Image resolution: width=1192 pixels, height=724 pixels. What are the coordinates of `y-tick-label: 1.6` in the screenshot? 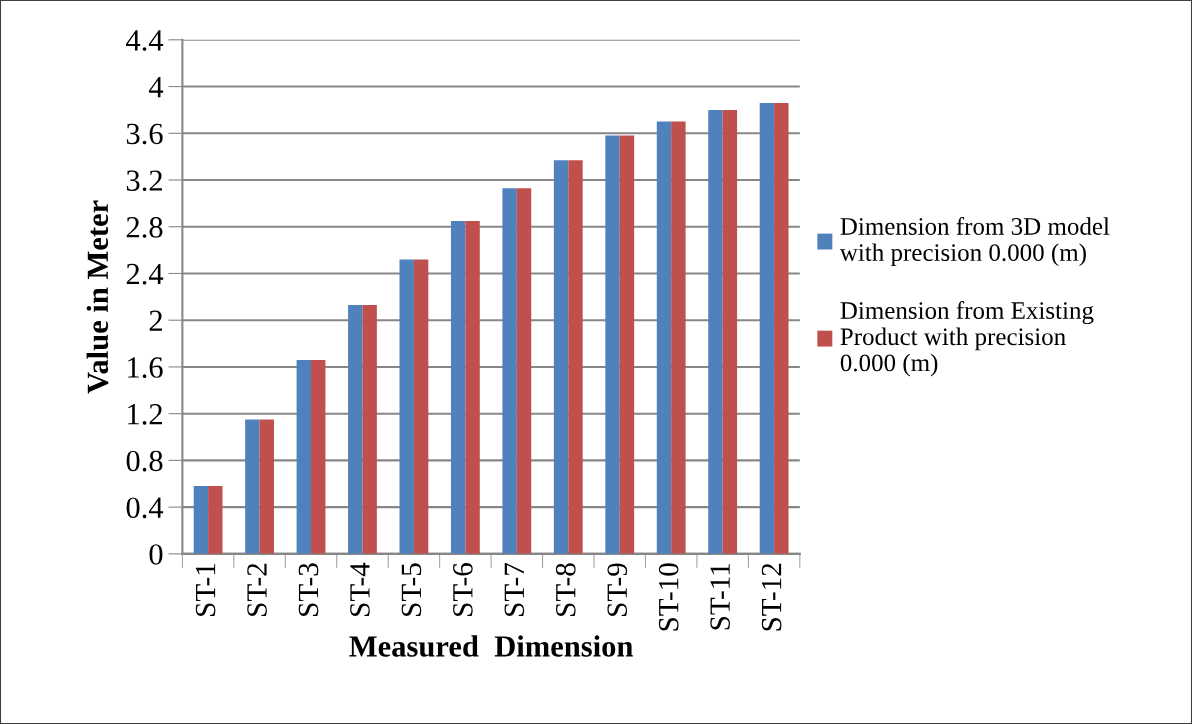 It's located at (145, 367).